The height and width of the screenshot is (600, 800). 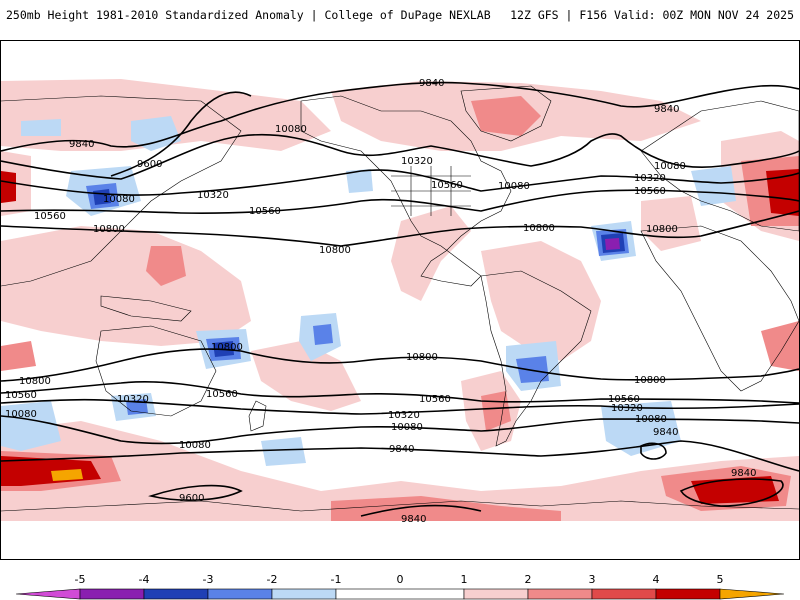 I want to click on south-america-coast, so click(x=536, y=358).